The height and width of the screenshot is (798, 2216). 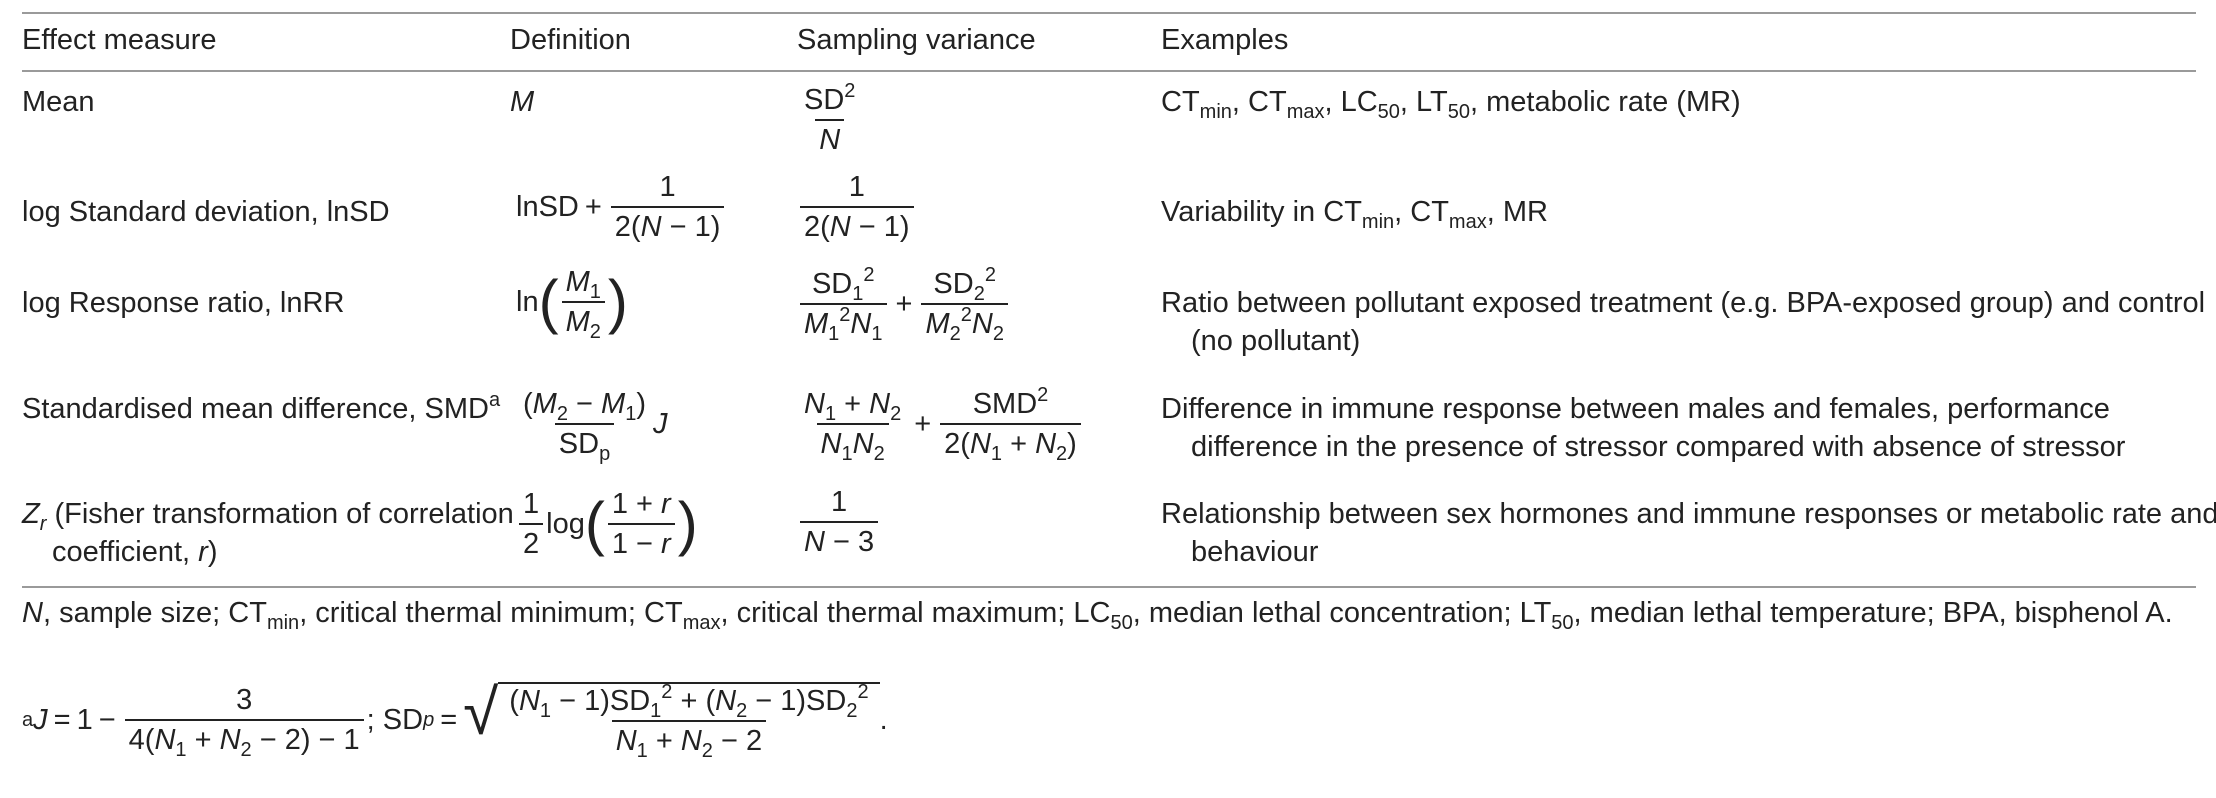 I want to click on row-lnrr-effect: log Response ratio, lnRR, so click(x=183, y=303).